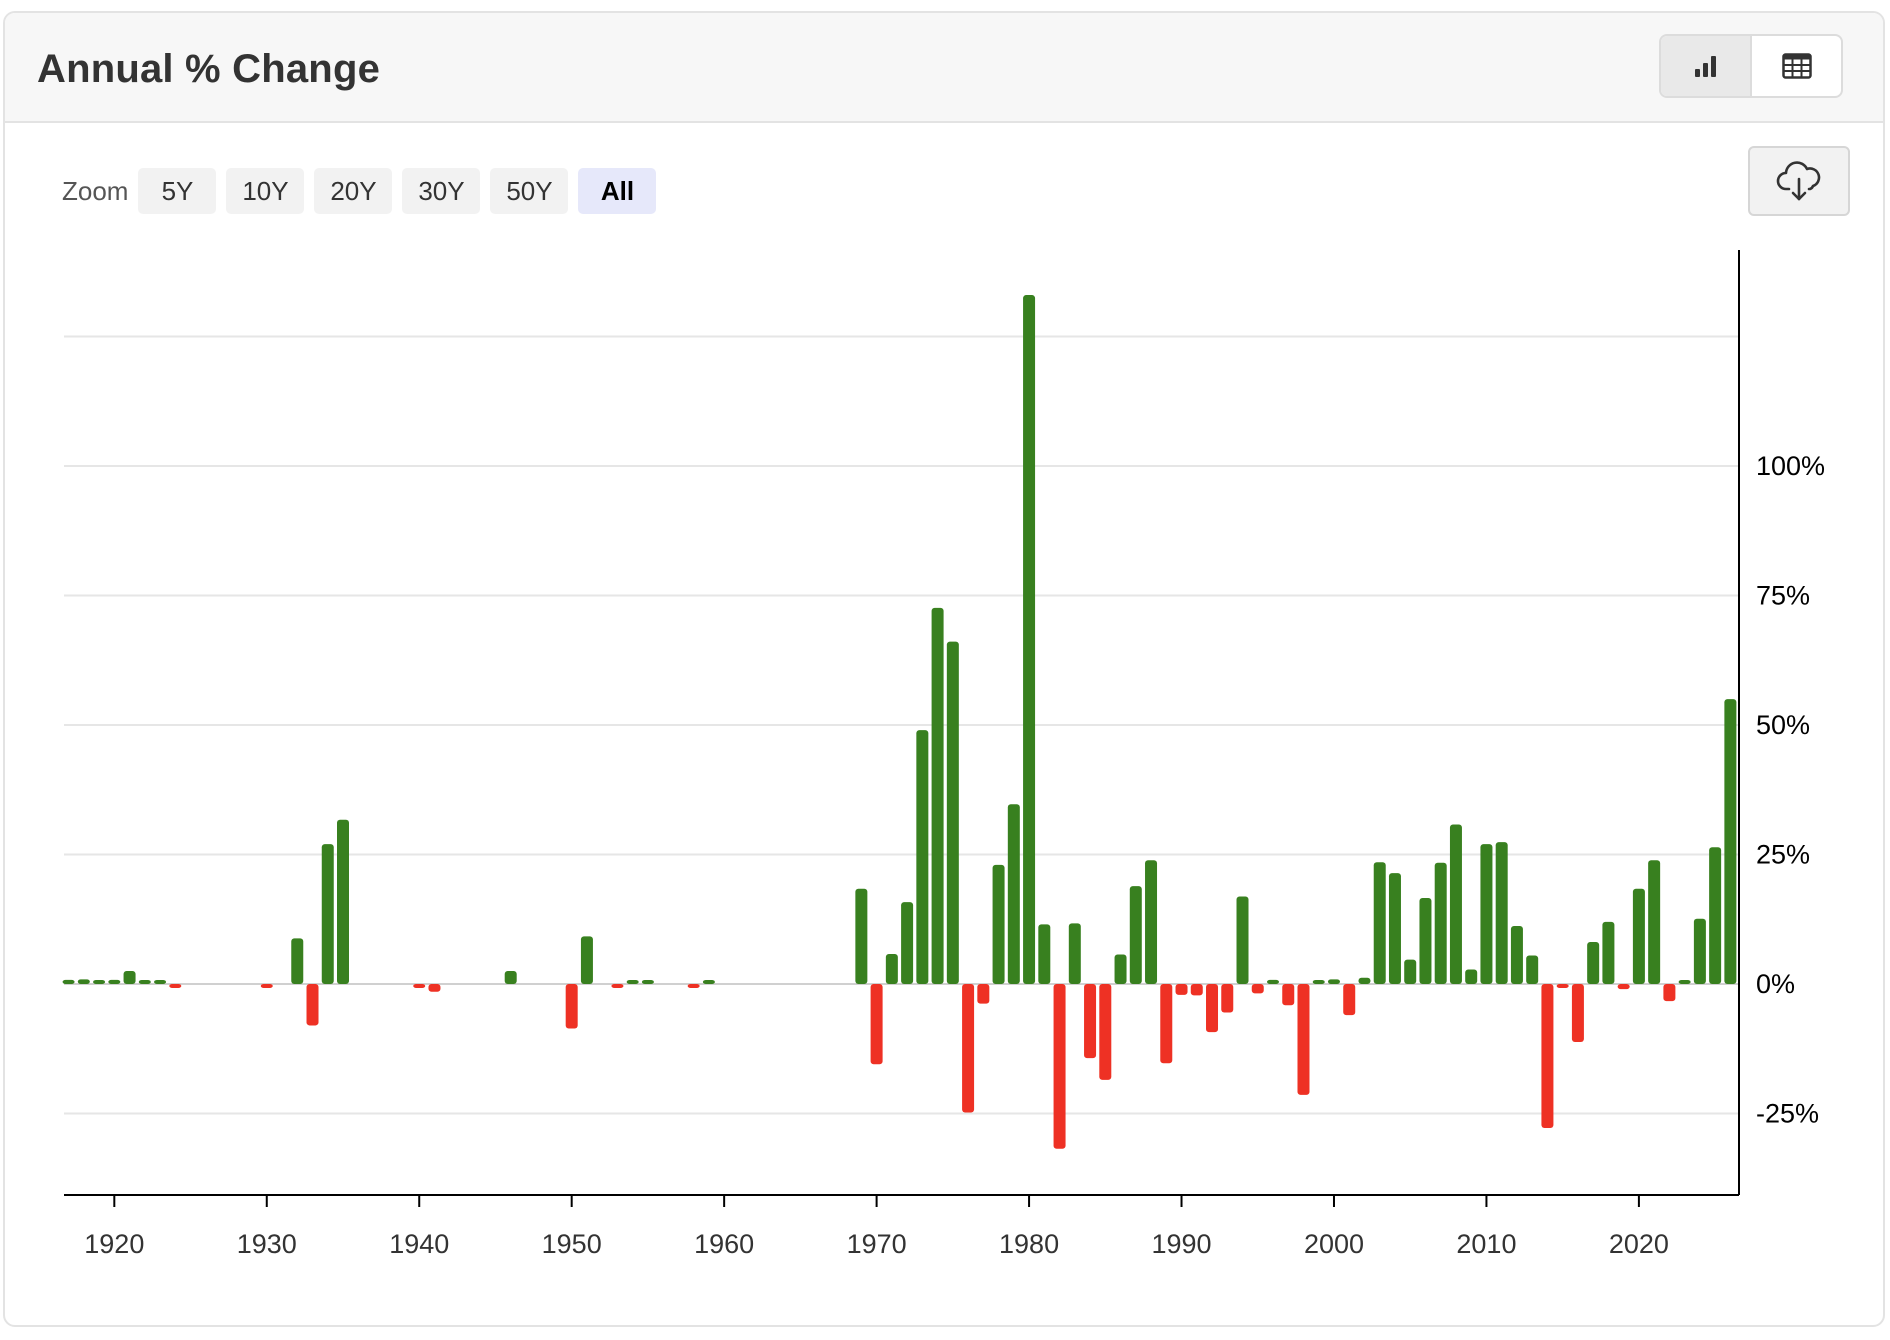 The image size is (1890, 1340). I want to click on card-title: Annual % Change, so click(209, 69).